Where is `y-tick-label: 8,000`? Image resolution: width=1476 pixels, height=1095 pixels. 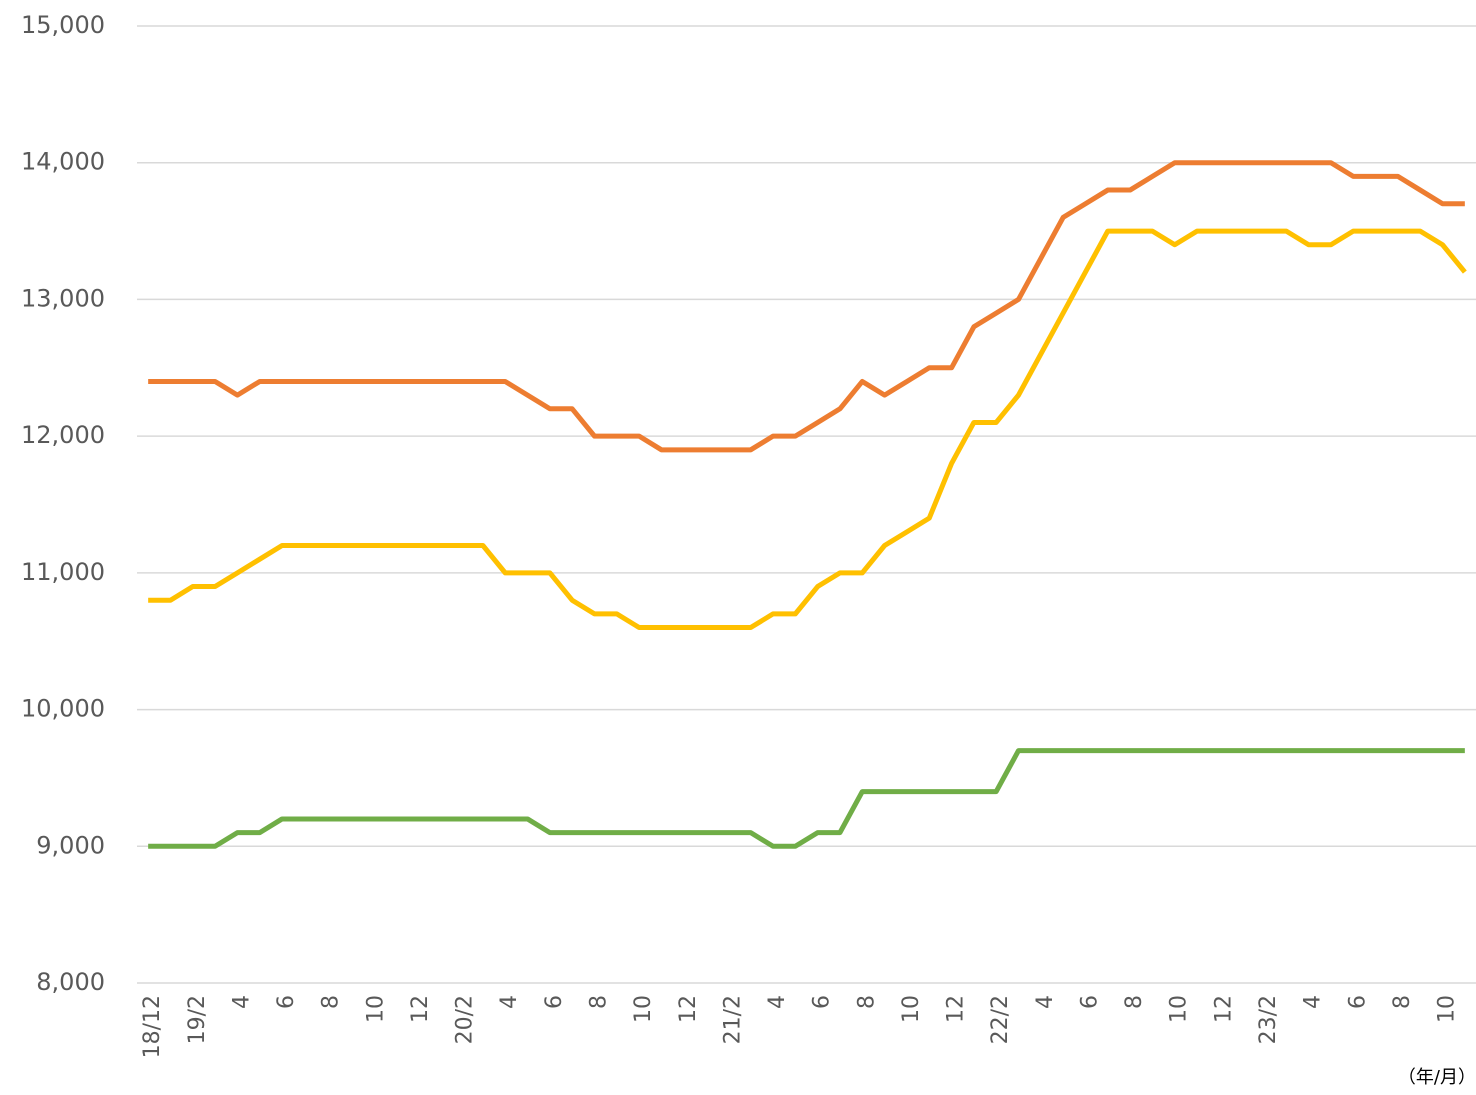 y-tick-label: 8,000 is located at coordinates (70, 982).